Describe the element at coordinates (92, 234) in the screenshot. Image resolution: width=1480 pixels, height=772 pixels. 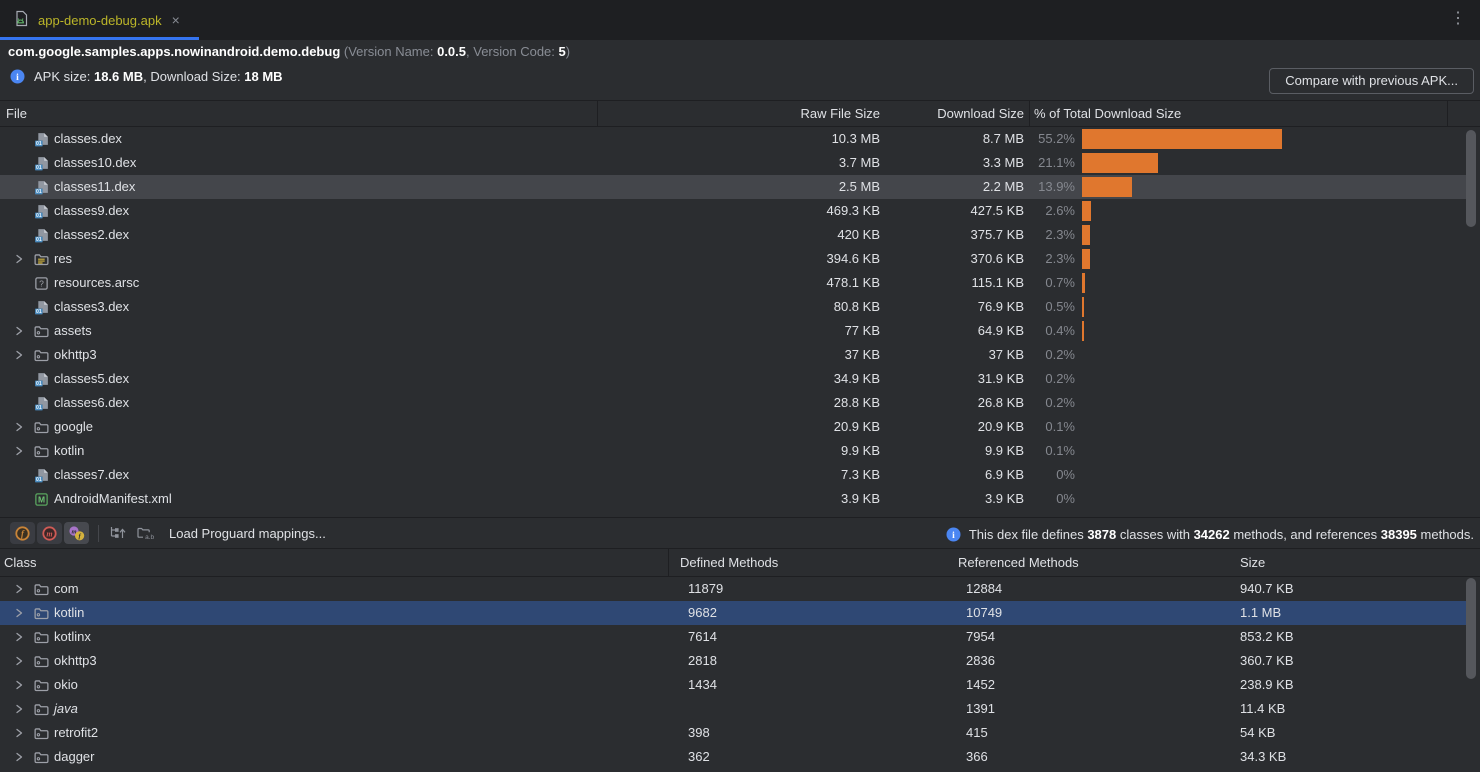
I see `file-name: classes2.dex` at that location.